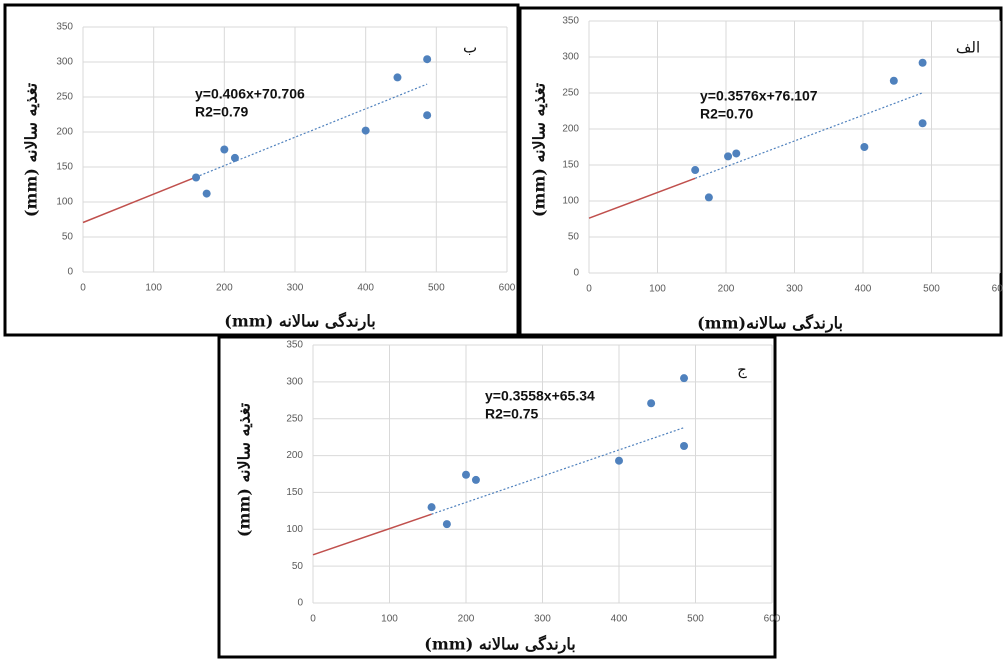 The image size is (1003, 659). What do you see at coordinates (742, 370) in the screenshot?
I see `panel-label: ج` at bounding box center [742, 370].